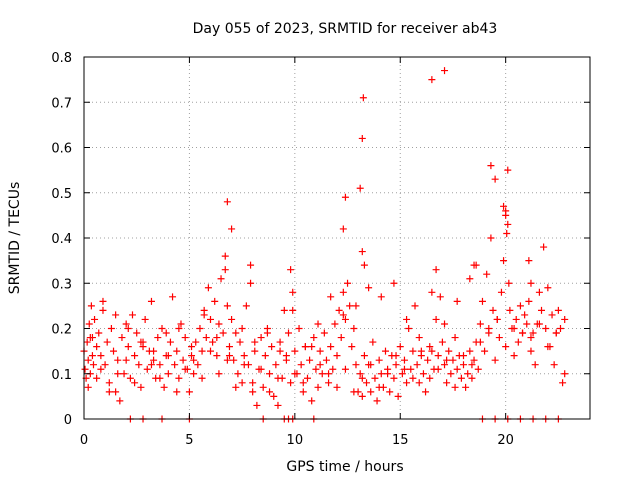  What do you see at coordinates (61, 103) in the screenshot?
I see `y-tick-label: 0.7` at bounding box center [61, 103].